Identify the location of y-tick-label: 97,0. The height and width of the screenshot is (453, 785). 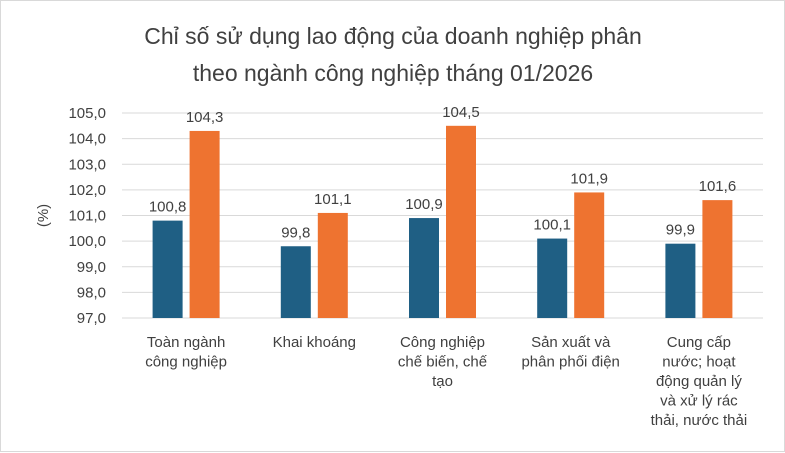
(91, 318).